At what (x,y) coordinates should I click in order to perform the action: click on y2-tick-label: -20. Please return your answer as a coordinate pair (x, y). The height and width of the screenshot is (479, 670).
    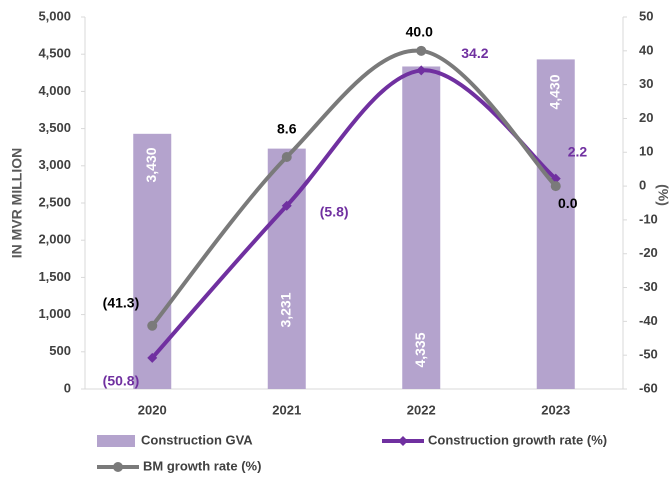
    Looking at the image, I should click on (648, 252).